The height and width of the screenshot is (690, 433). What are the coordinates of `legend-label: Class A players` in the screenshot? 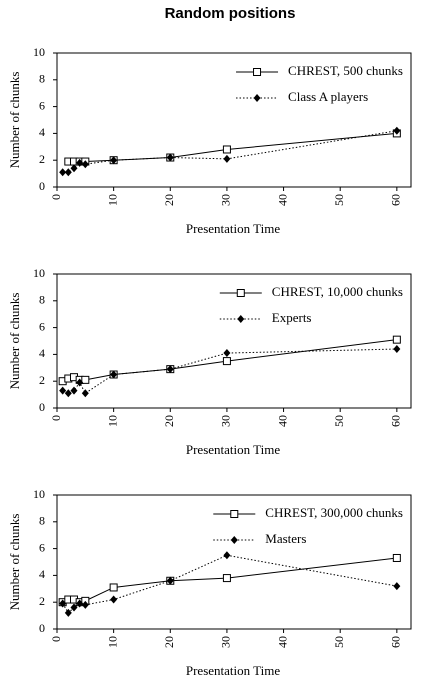 It's located at (328, 96).